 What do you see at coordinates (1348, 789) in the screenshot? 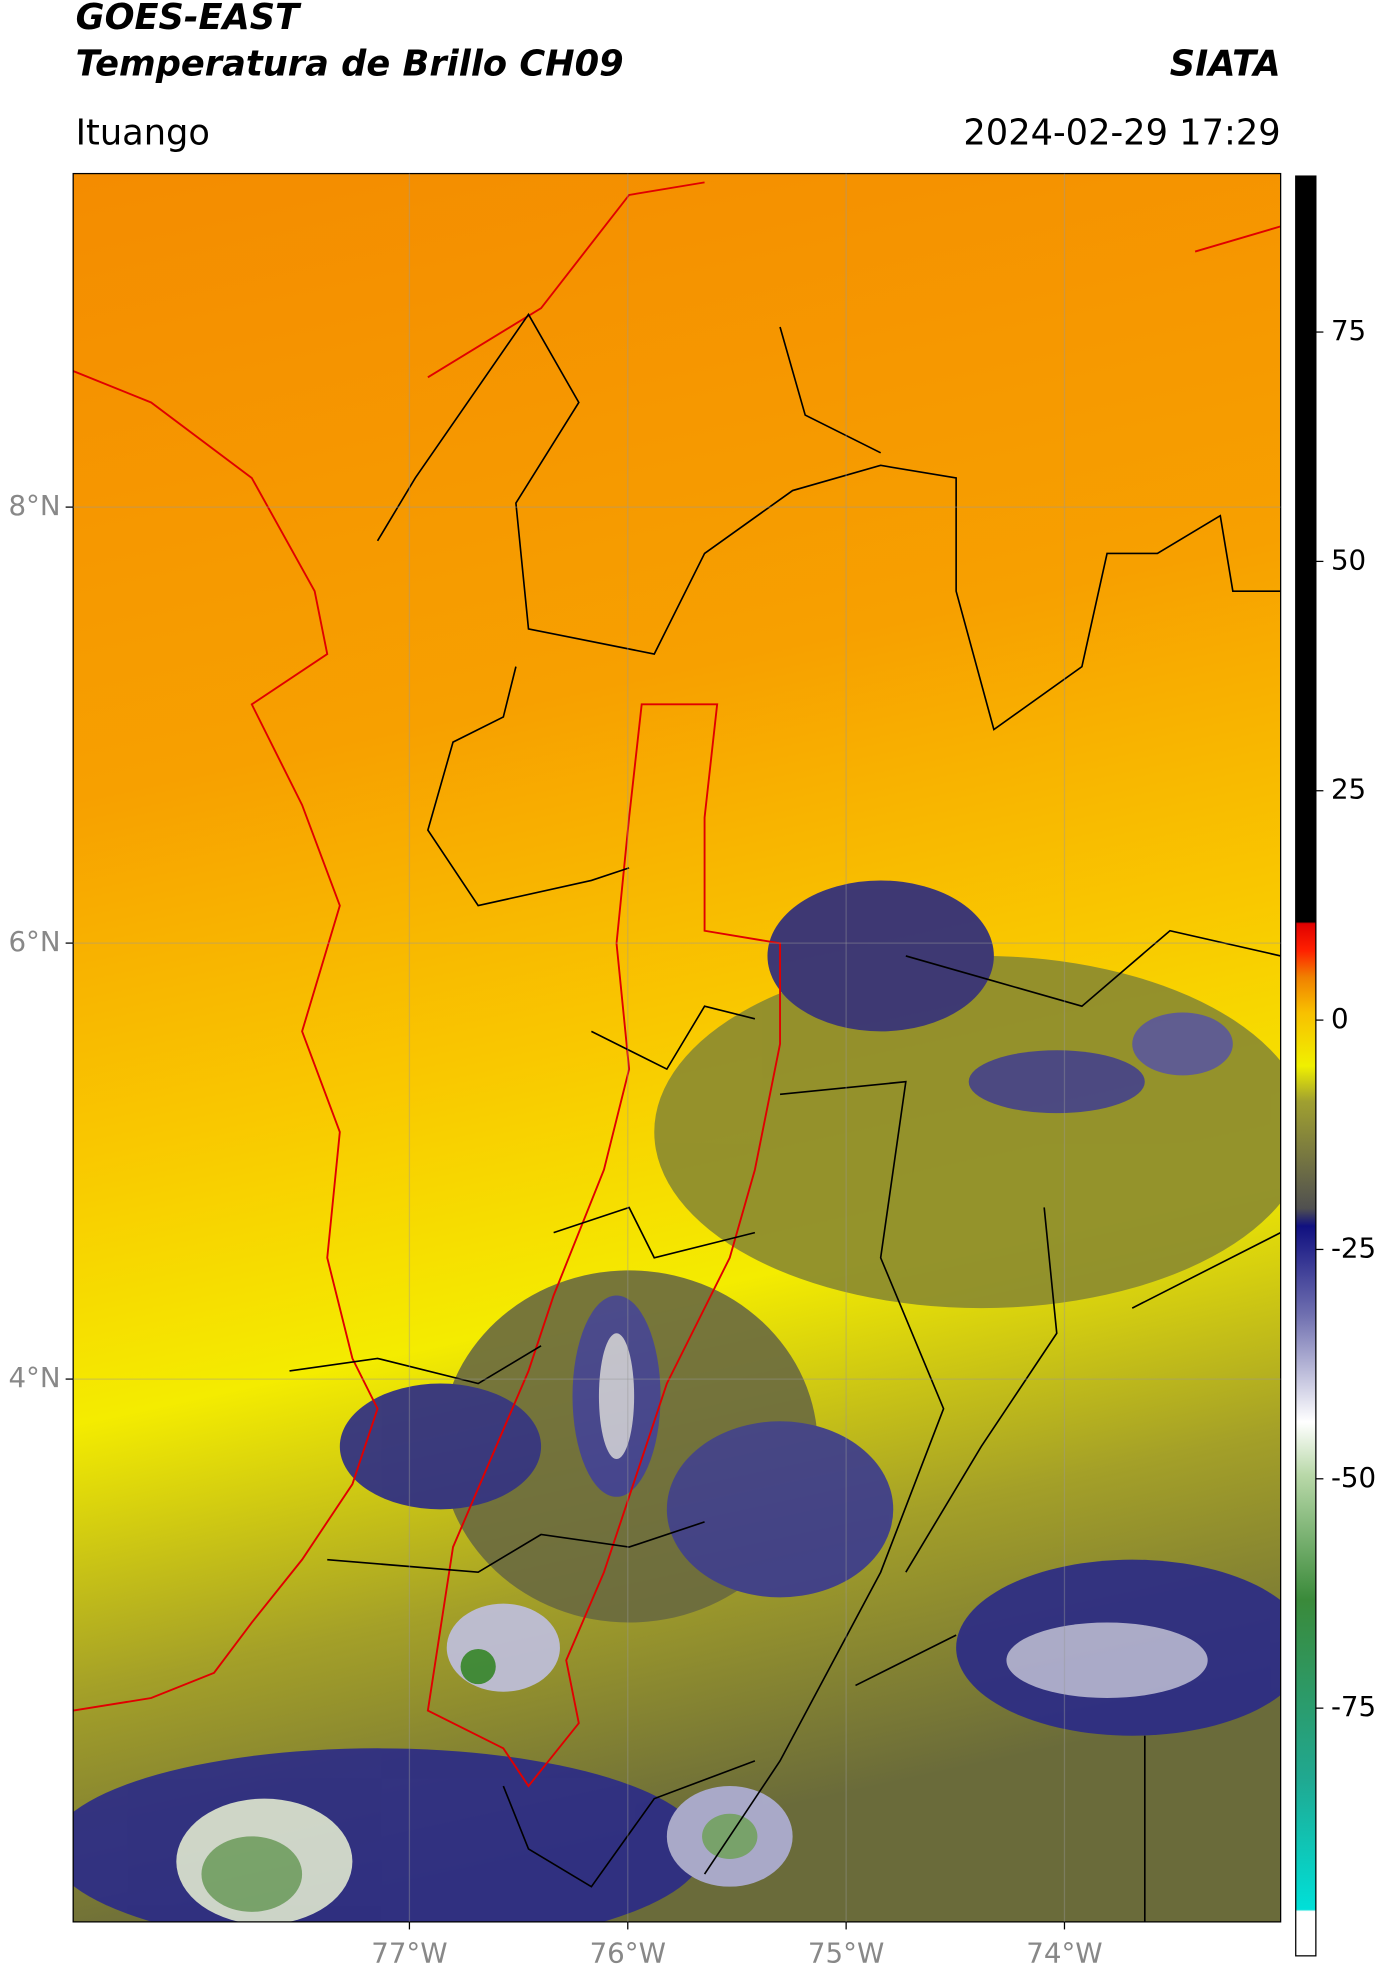
I see `colorbar-label: 25` at bounding box center [1348, 789].